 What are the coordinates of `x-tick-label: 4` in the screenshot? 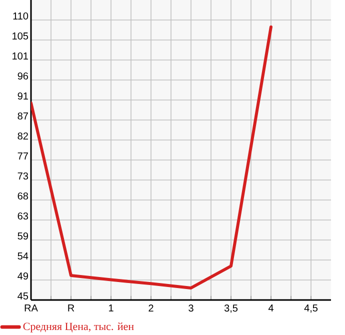 It's located at (271, 308).